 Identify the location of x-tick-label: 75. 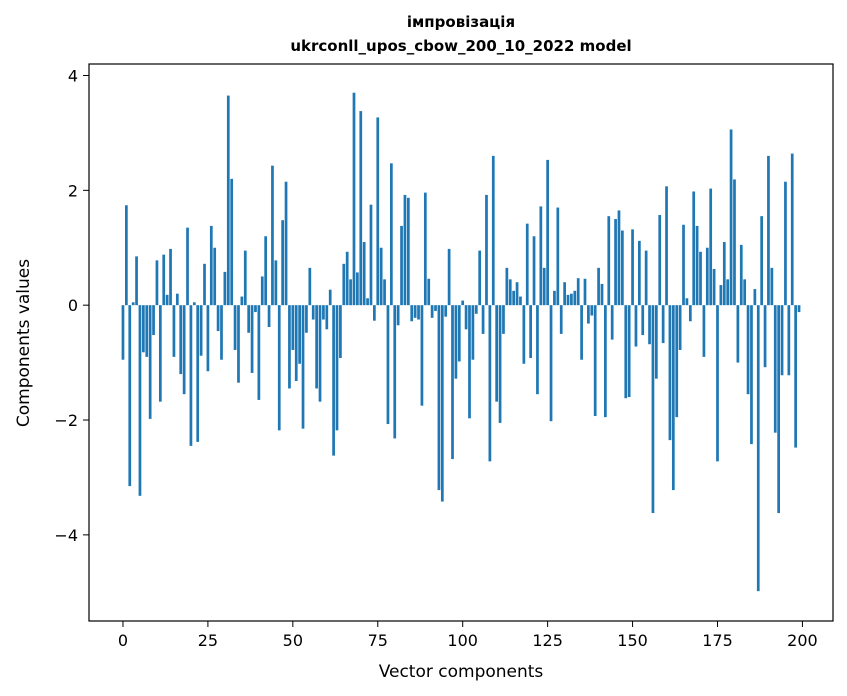
(378, 640).